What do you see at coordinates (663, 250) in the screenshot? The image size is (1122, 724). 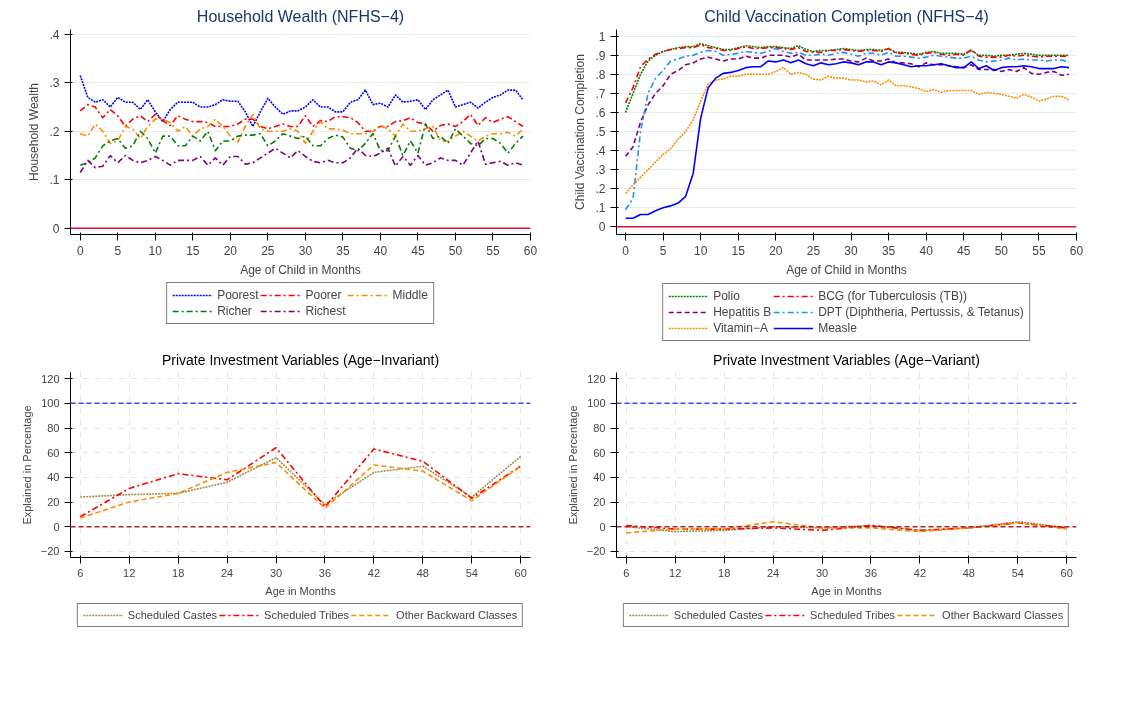 I see `x-tick-label: 5` at bounding box center [663, 250].